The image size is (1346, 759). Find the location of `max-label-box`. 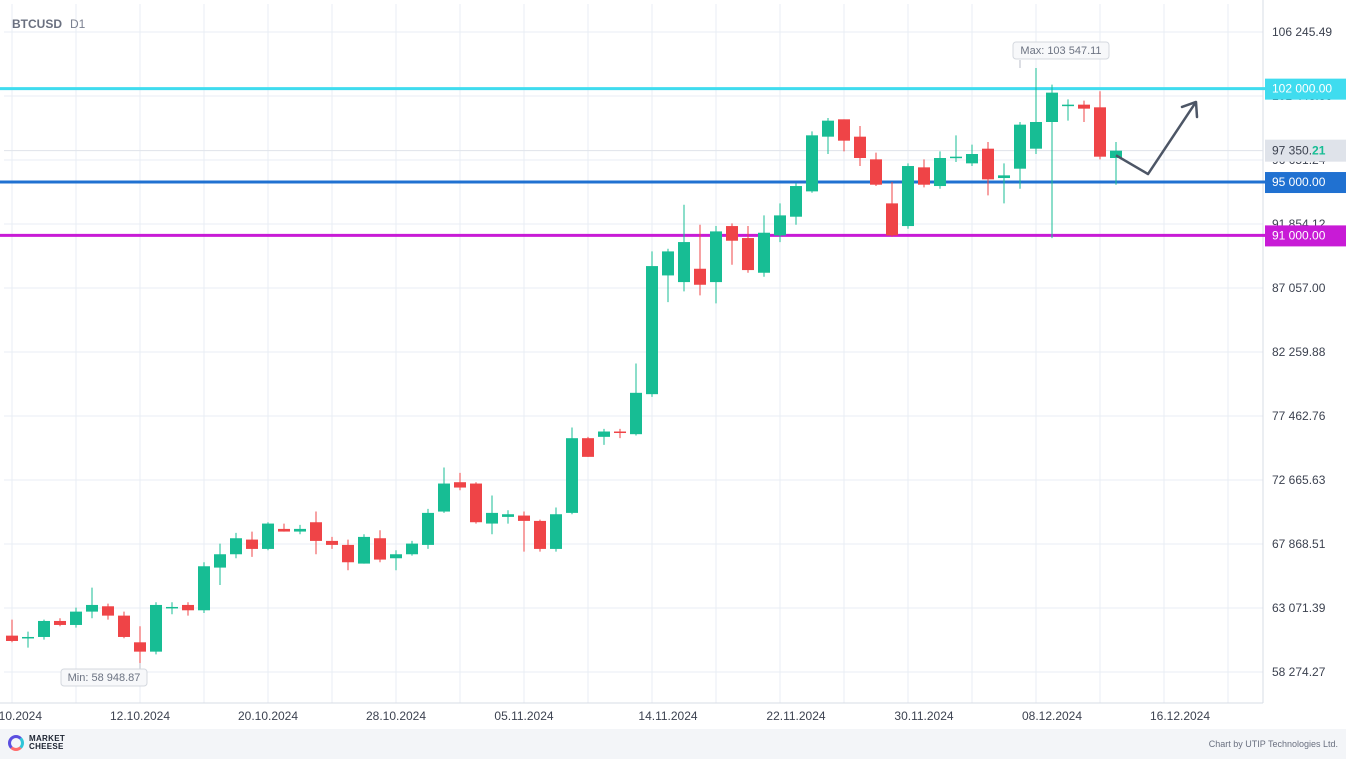

max-label-box is located at coordinates (1061, 50).